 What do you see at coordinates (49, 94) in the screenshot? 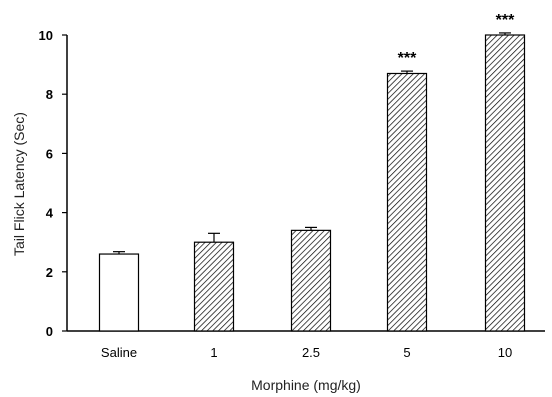
I see `y-tick-label: 8` at bounding box center [49, 94].